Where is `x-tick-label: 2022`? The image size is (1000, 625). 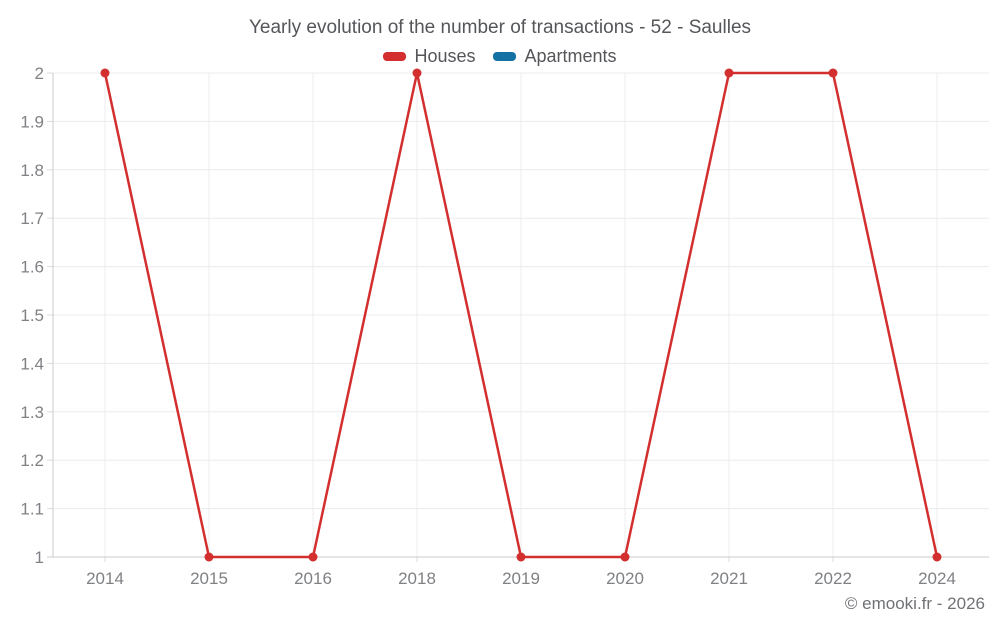 x-tick-label: 2022 is located at coordinates (833, 578).